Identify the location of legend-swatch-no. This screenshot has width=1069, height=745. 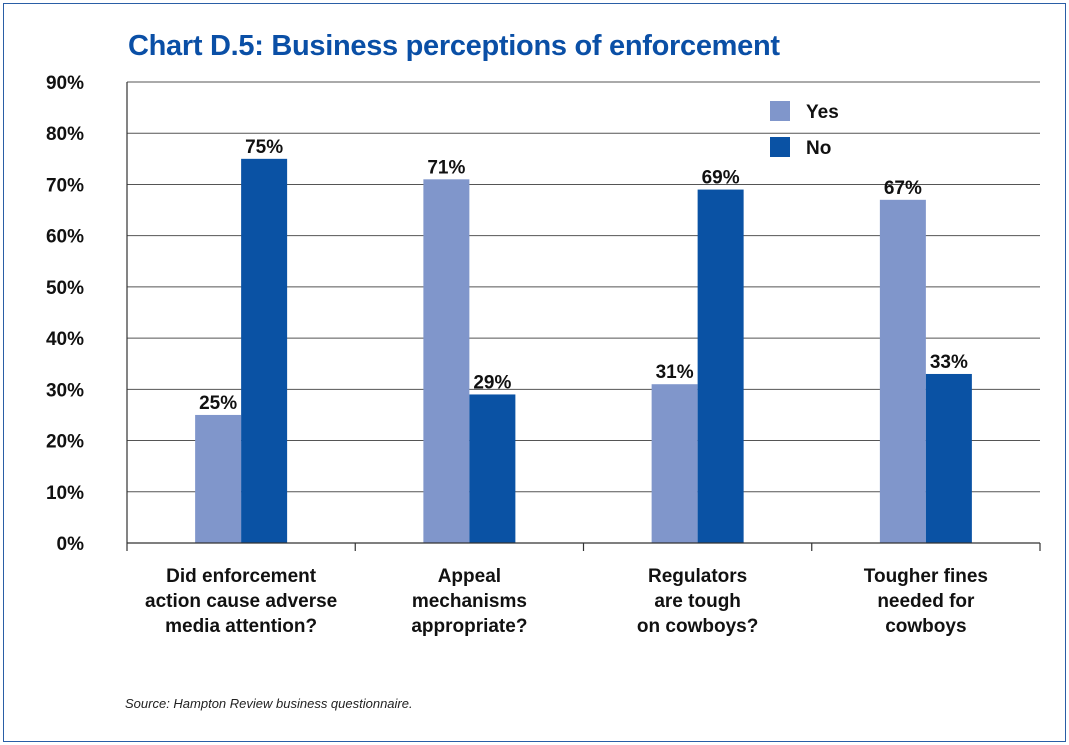
(780, 147).